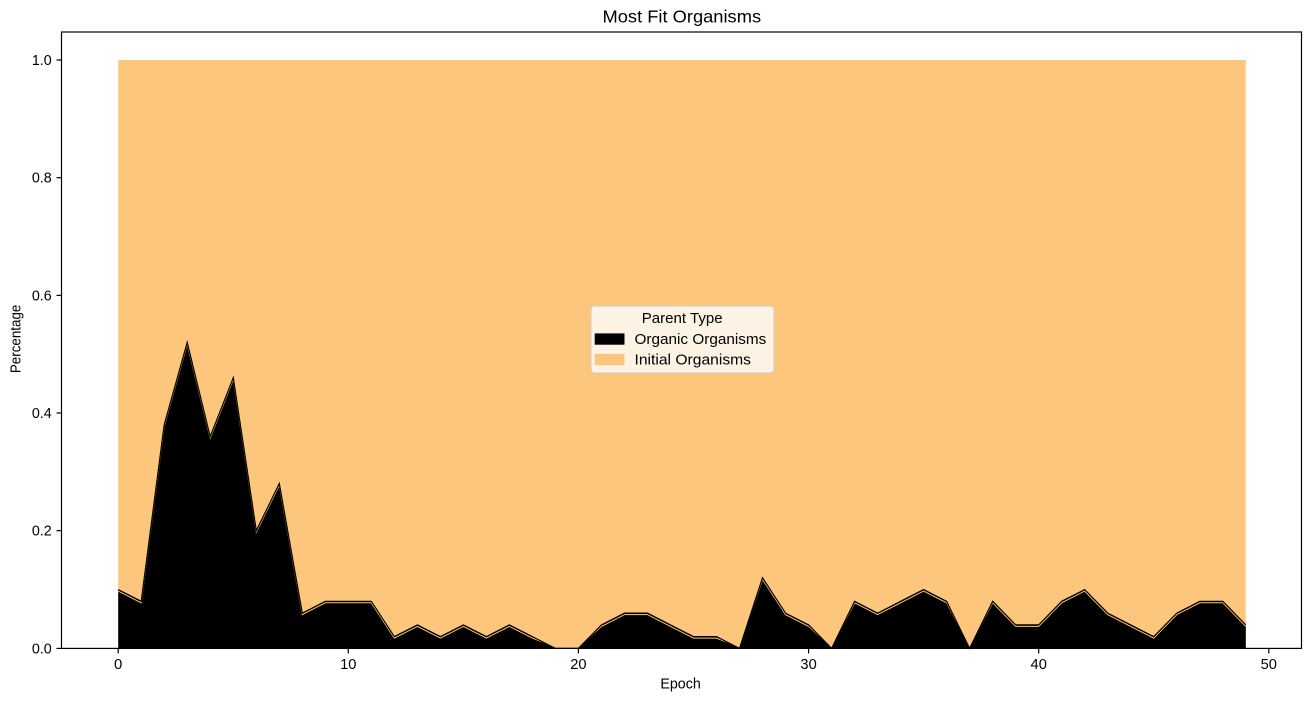  I want to click on svg-text: Initial Organisms, so click(693, 360).